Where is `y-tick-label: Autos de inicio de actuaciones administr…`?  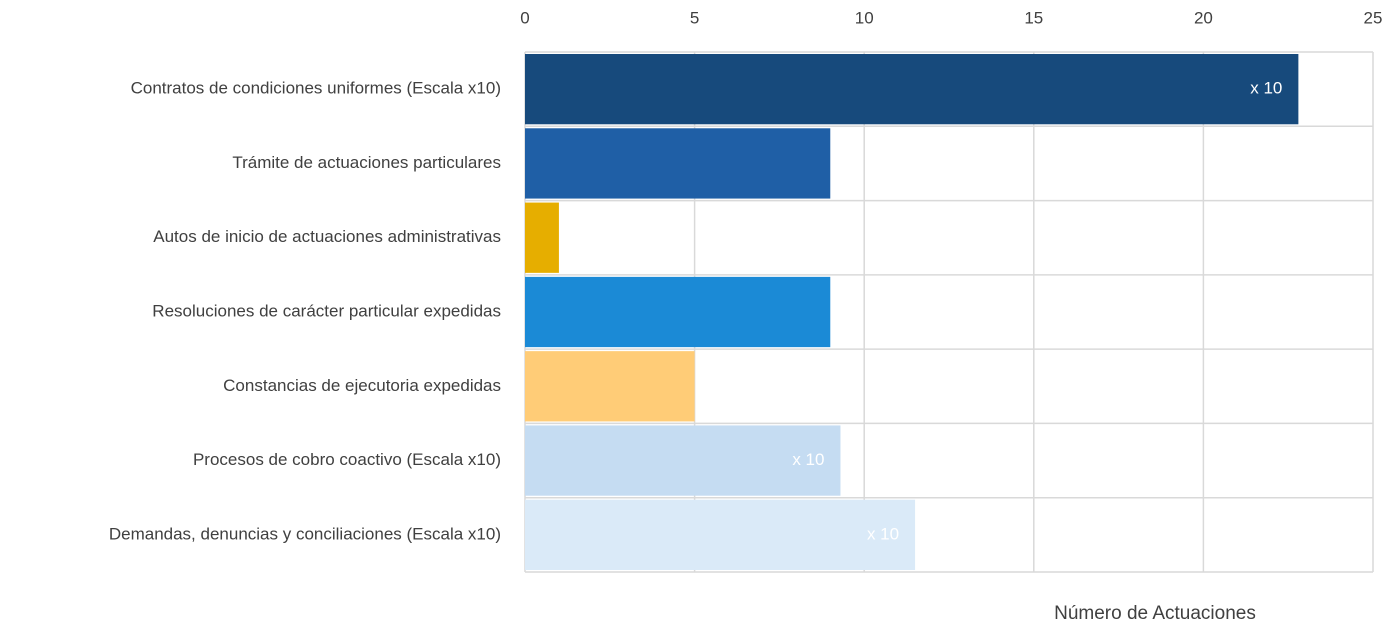
y-tick-label: Autos de inicio de actuaciones administr… is located at coordinates (327, 236).